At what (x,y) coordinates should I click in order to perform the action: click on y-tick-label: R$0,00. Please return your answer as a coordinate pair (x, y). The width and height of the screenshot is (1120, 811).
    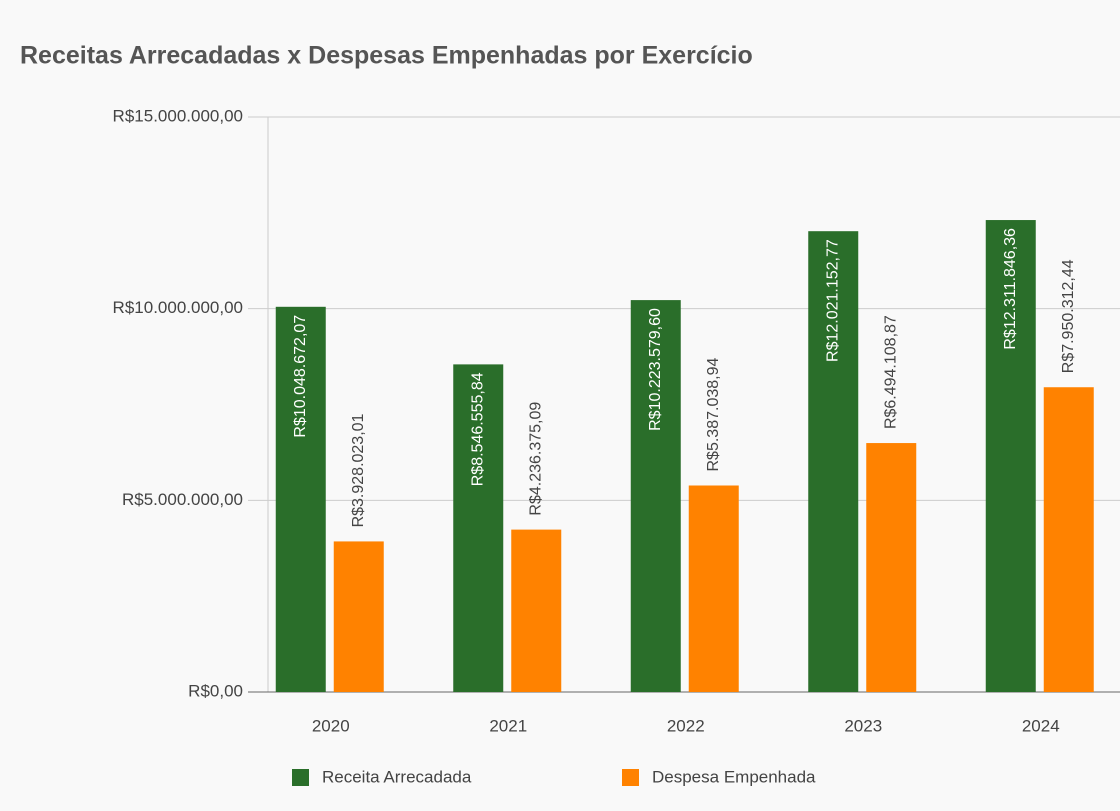
    Looking at the image, I should click on (215, 690).